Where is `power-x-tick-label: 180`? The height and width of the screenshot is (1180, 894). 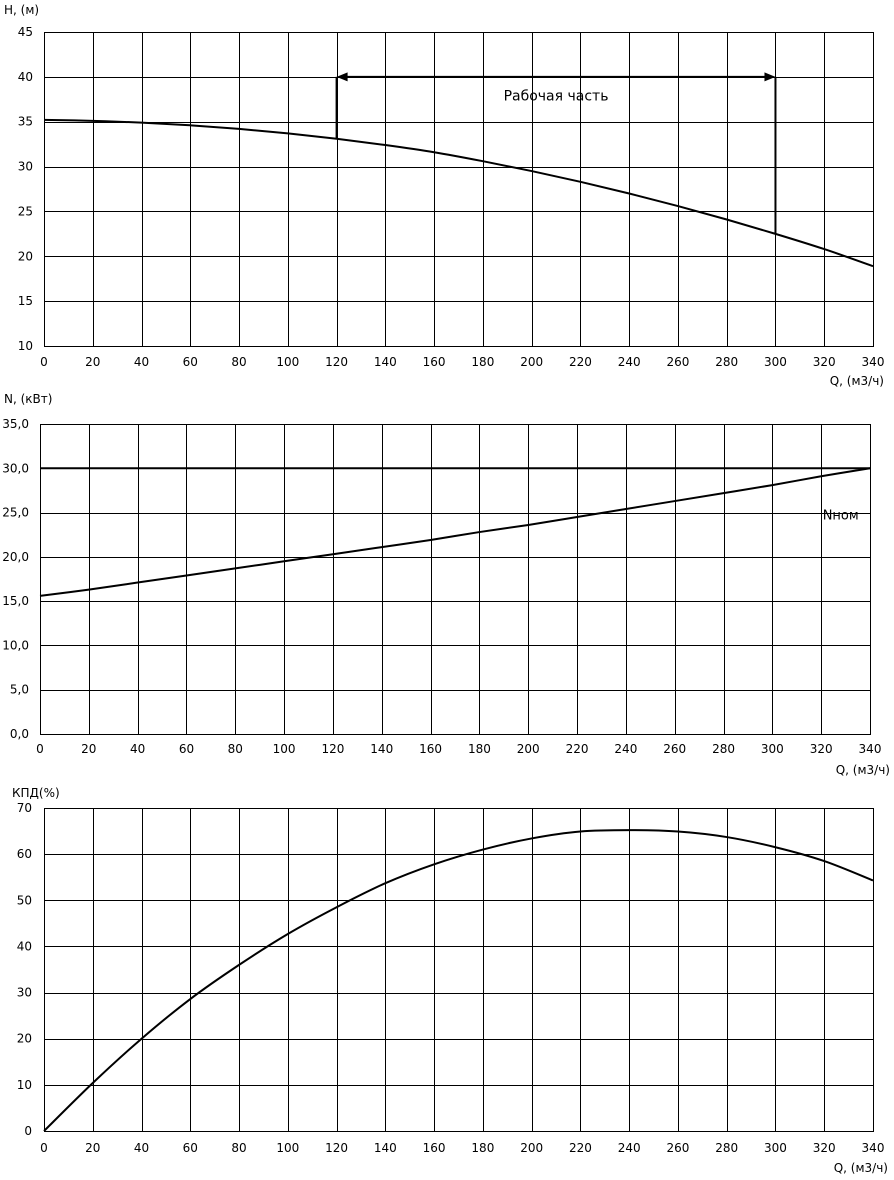 power-x-tick-label: 180 is located at coordinates (479, 749).